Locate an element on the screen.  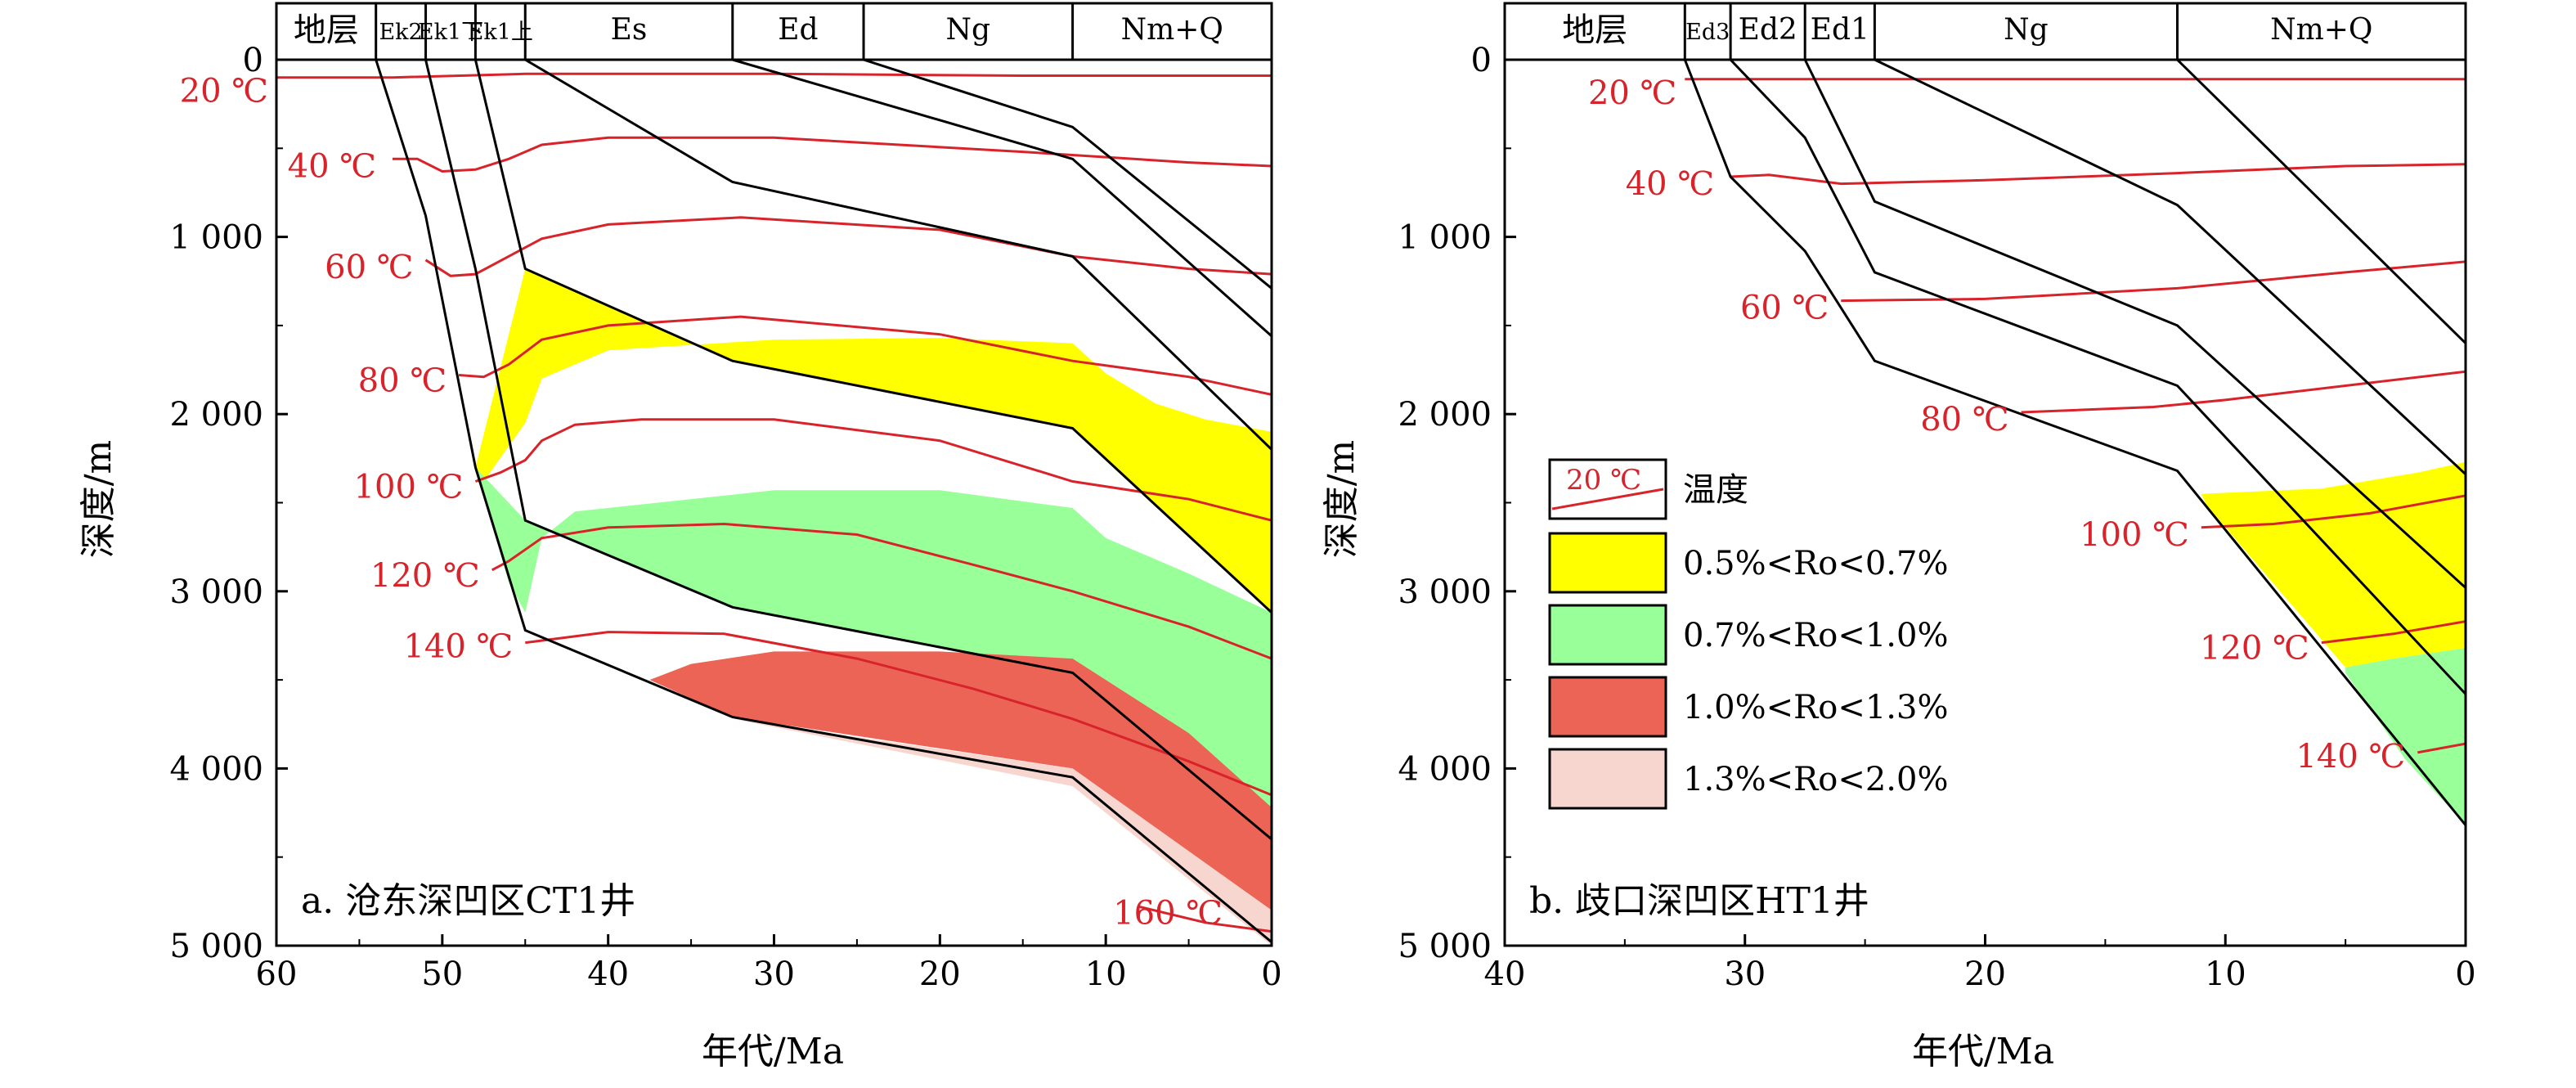
legend-temperature-label: 温度 is located at coordinates (1715, 490).